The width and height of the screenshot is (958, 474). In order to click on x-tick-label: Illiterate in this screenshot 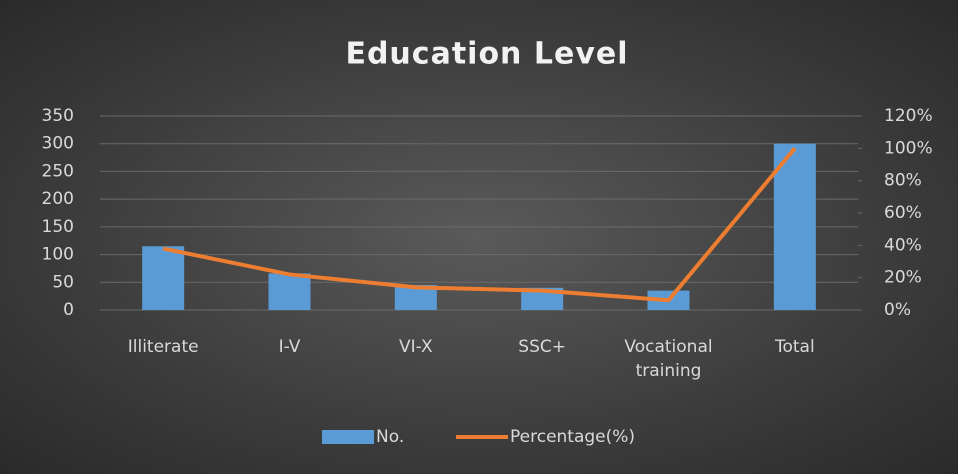, I will do `click(163, 347)`.